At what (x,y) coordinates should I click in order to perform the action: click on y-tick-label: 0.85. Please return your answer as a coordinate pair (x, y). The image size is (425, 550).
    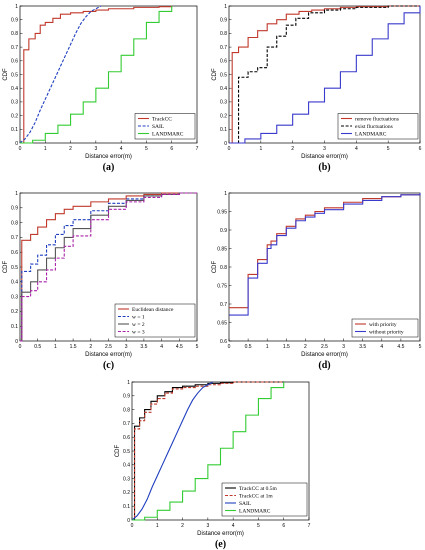
    Looking at the image, I should click on (222, 249).